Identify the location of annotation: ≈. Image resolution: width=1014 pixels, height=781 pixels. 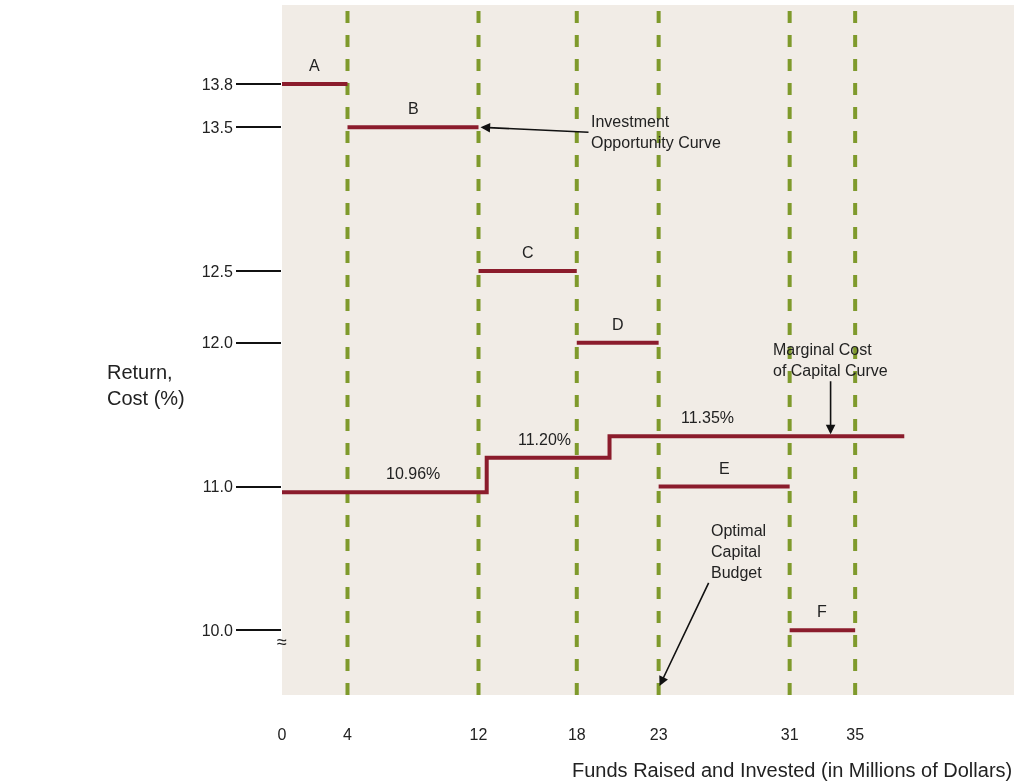
(282, 642).